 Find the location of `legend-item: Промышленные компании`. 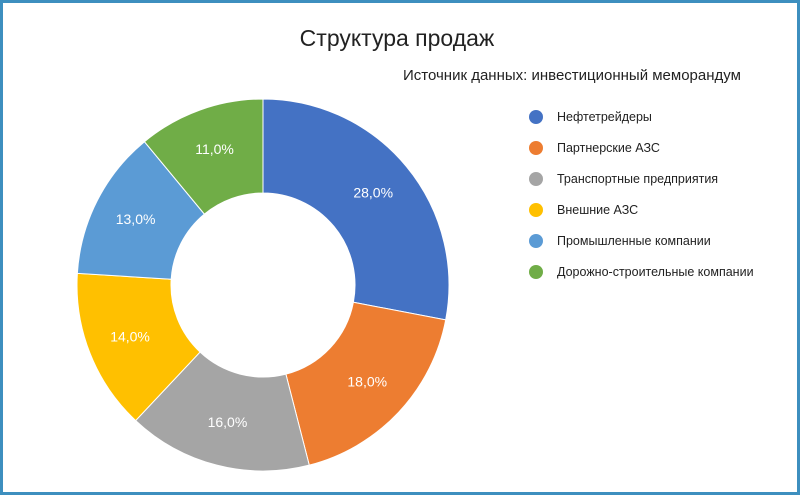

legend-item: Промышленные компании is located at coordinates (641, 240).